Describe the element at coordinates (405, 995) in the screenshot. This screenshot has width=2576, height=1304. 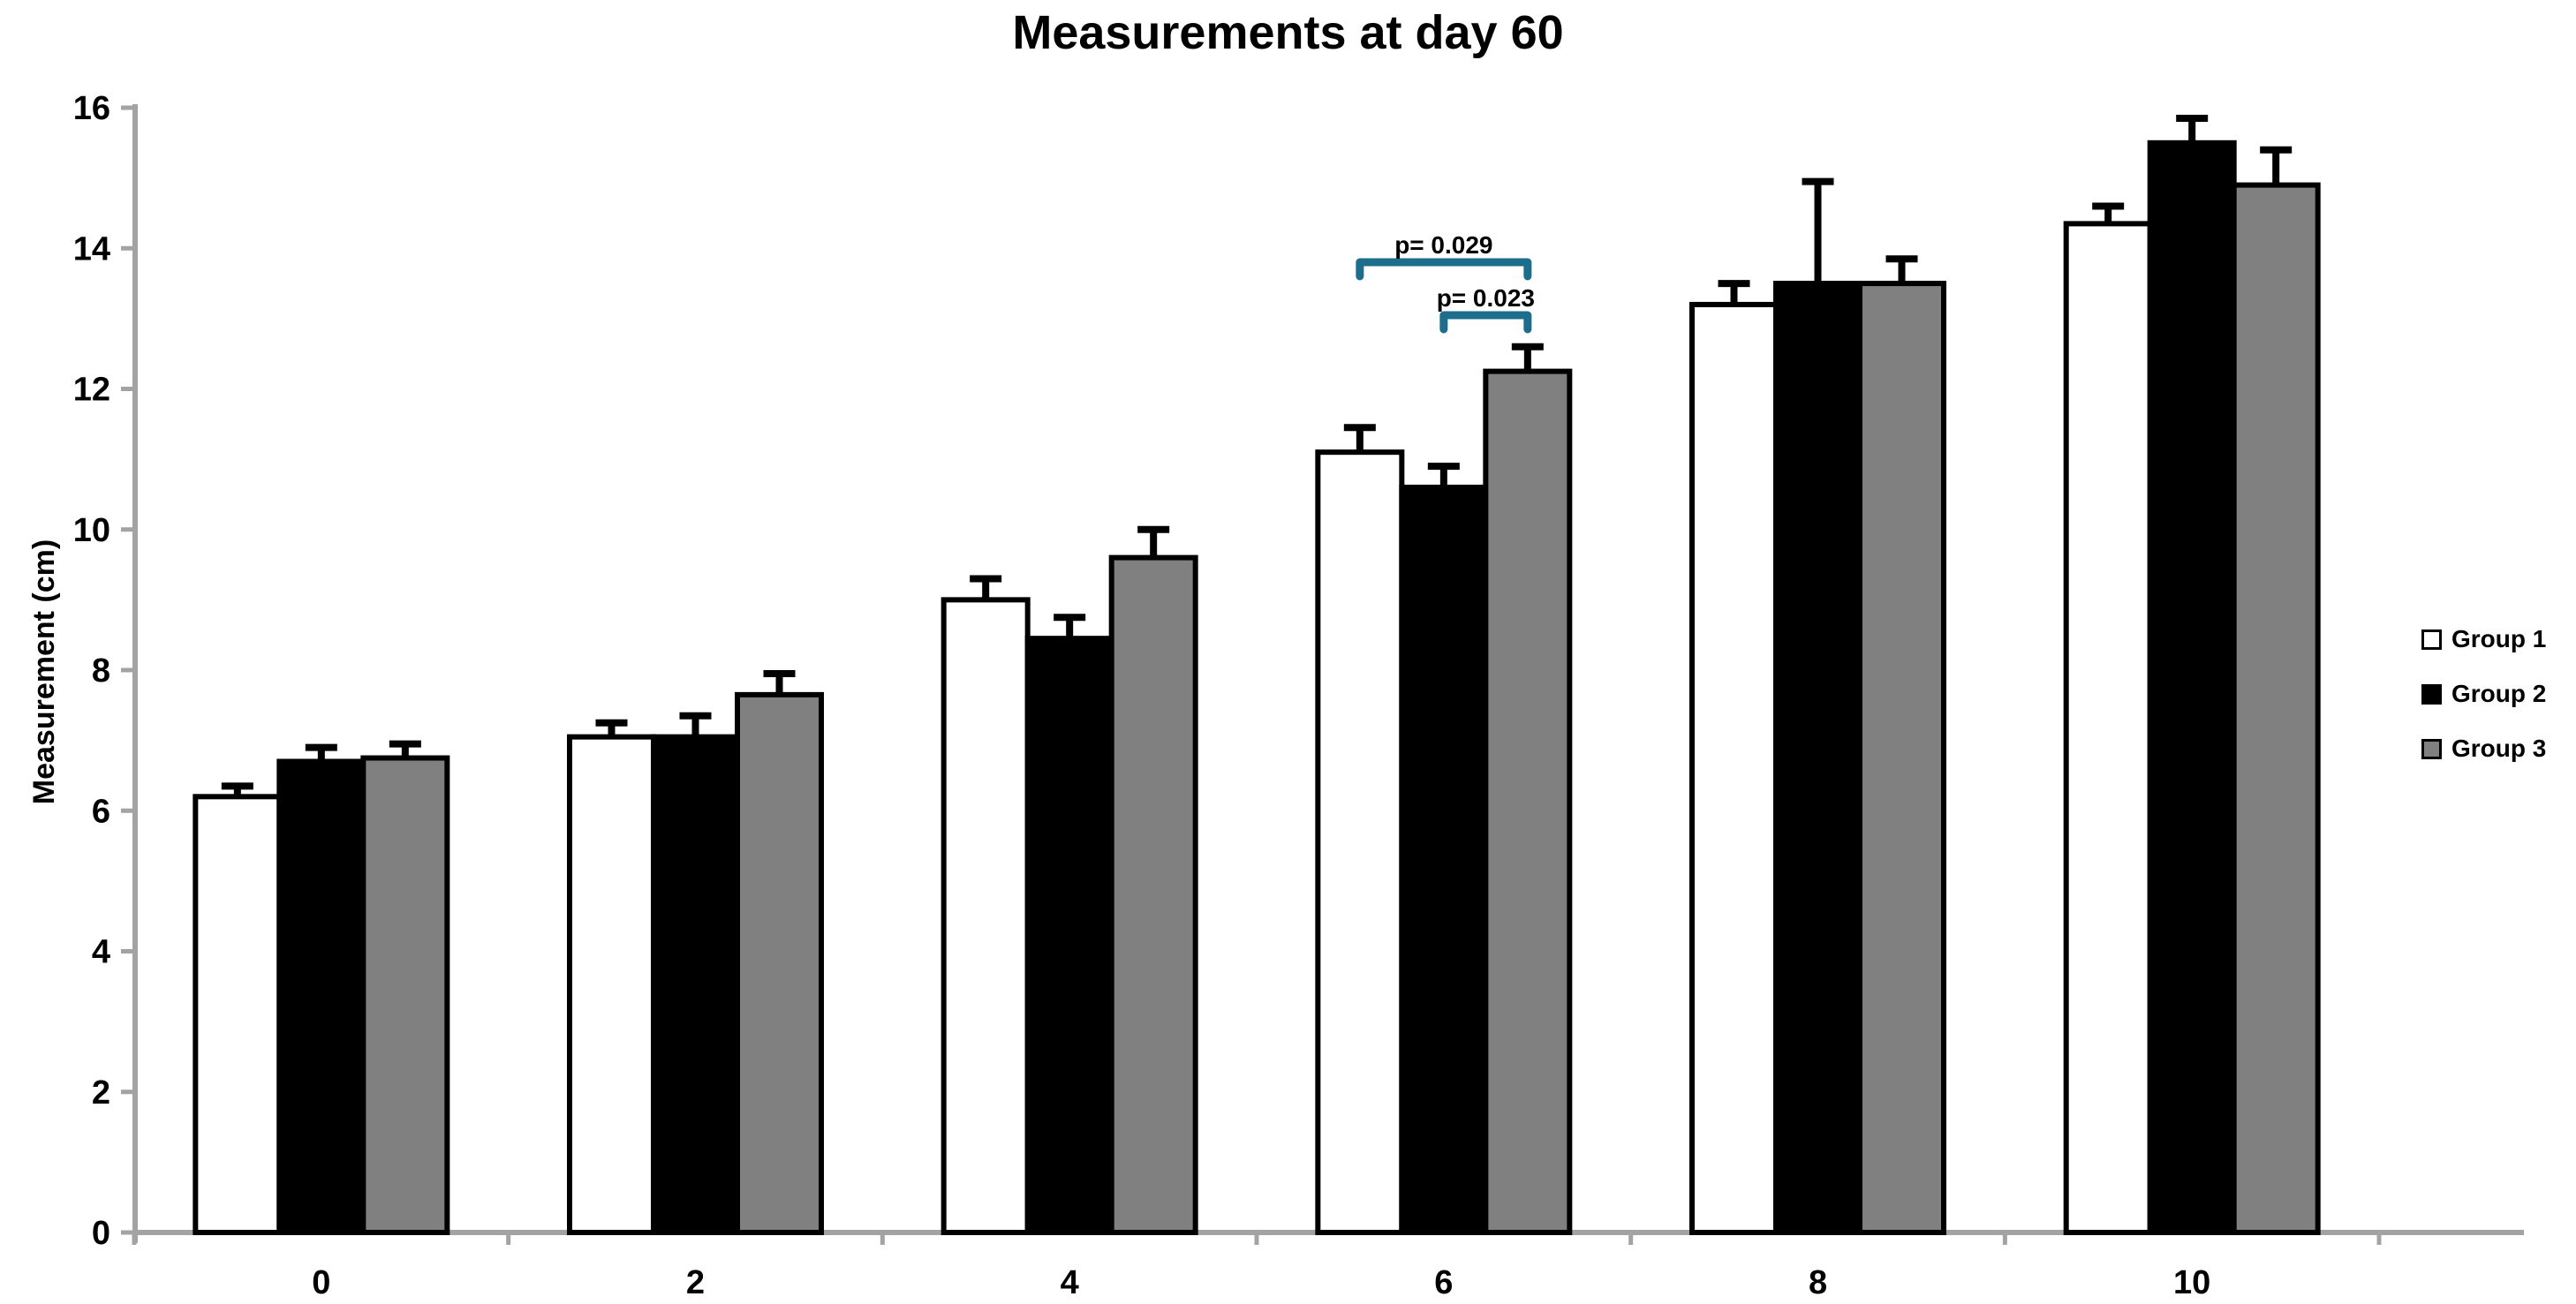
I see `bar-group3-cat0` at that location.